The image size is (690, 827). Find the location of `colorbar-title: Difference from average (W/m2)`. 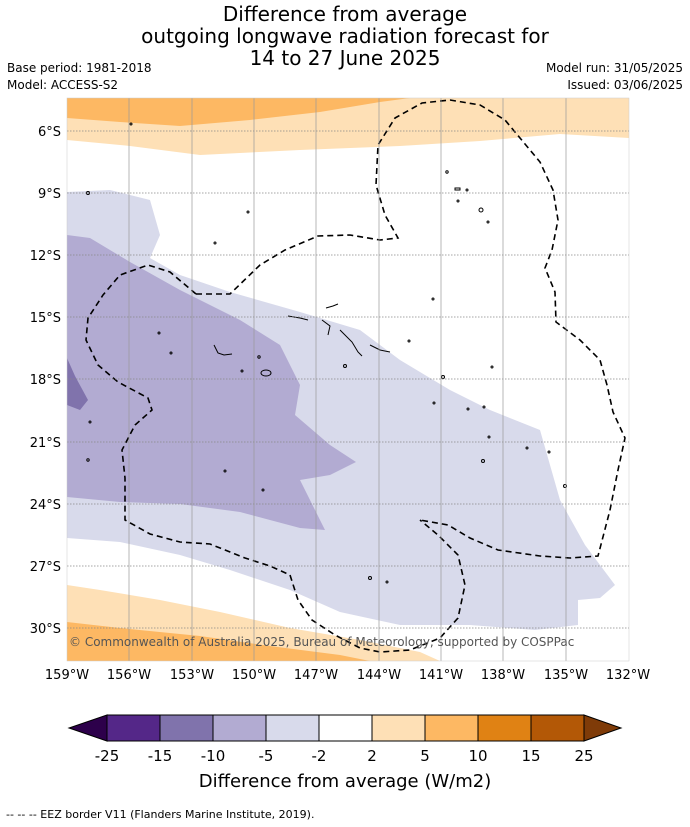

colorbar-title: Difference from average (W/m2) is located at coordinates (345, 781).